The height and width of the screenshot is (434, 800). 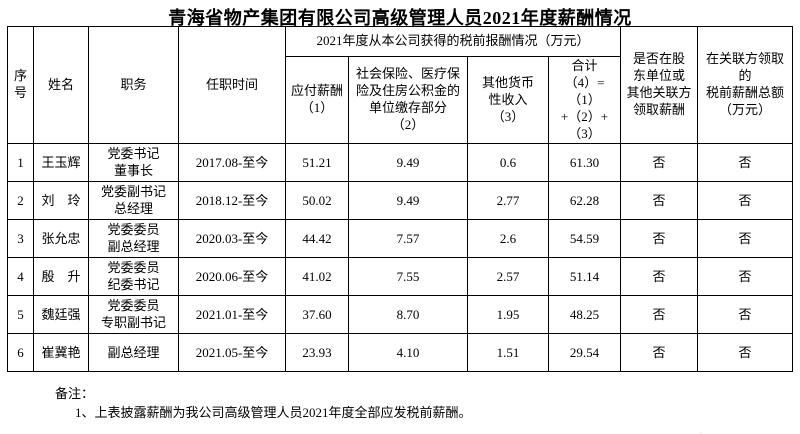 What do you see at coordinates (400, 18) in the screenshot?
I see `page-title: 青海省物产集团有限公司高级管理人员2021年度薪酬情况` at bounding box center [400, 18].